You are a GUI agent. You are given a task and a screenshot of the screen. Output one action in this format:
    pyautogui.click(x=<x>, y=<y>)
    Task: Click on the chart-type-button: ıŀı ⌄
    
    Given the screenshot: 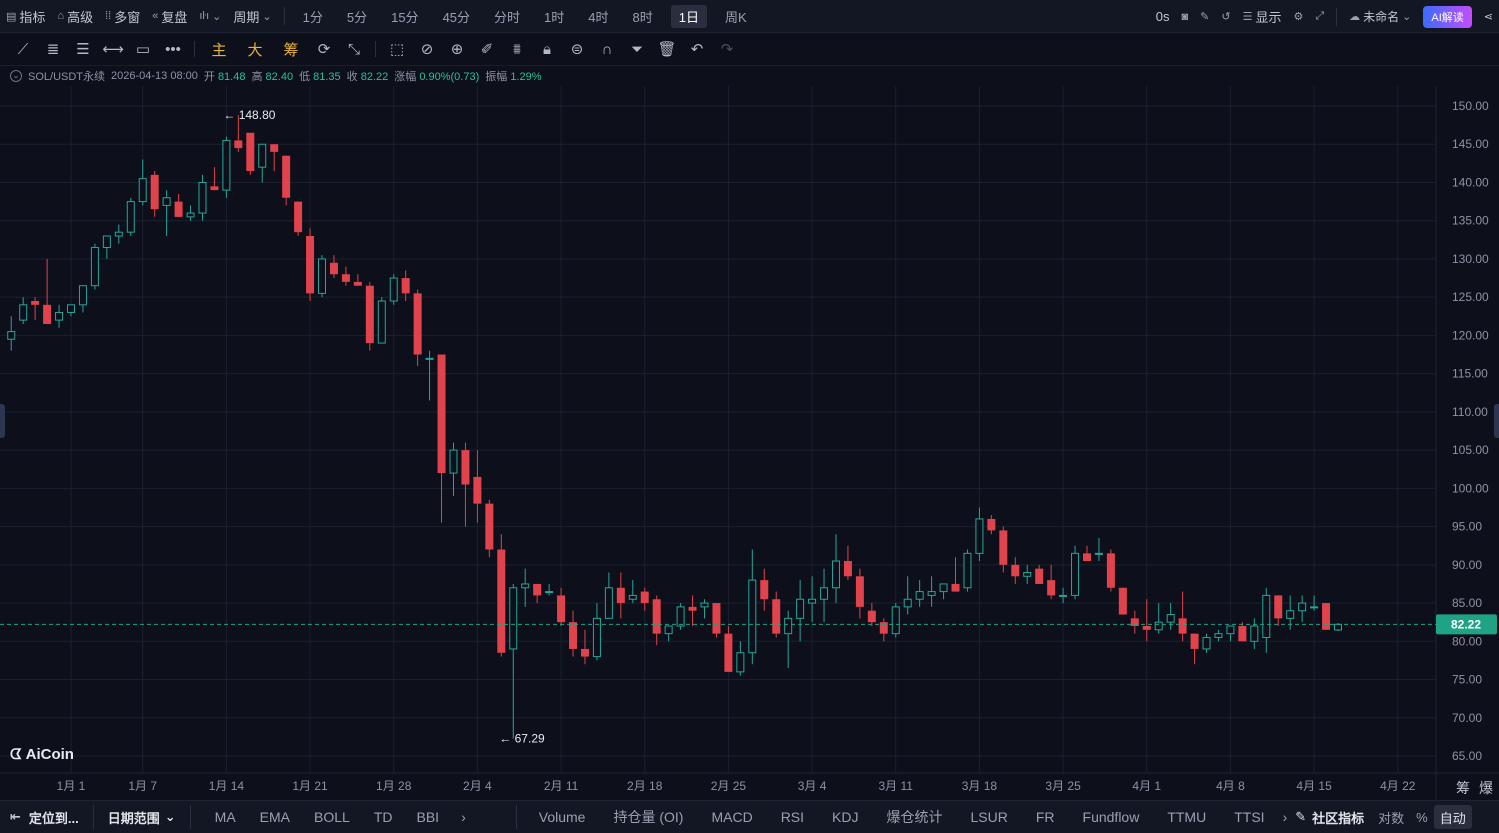 What is the action you would take?
    pyautogui.click(x=210, y=16)
    